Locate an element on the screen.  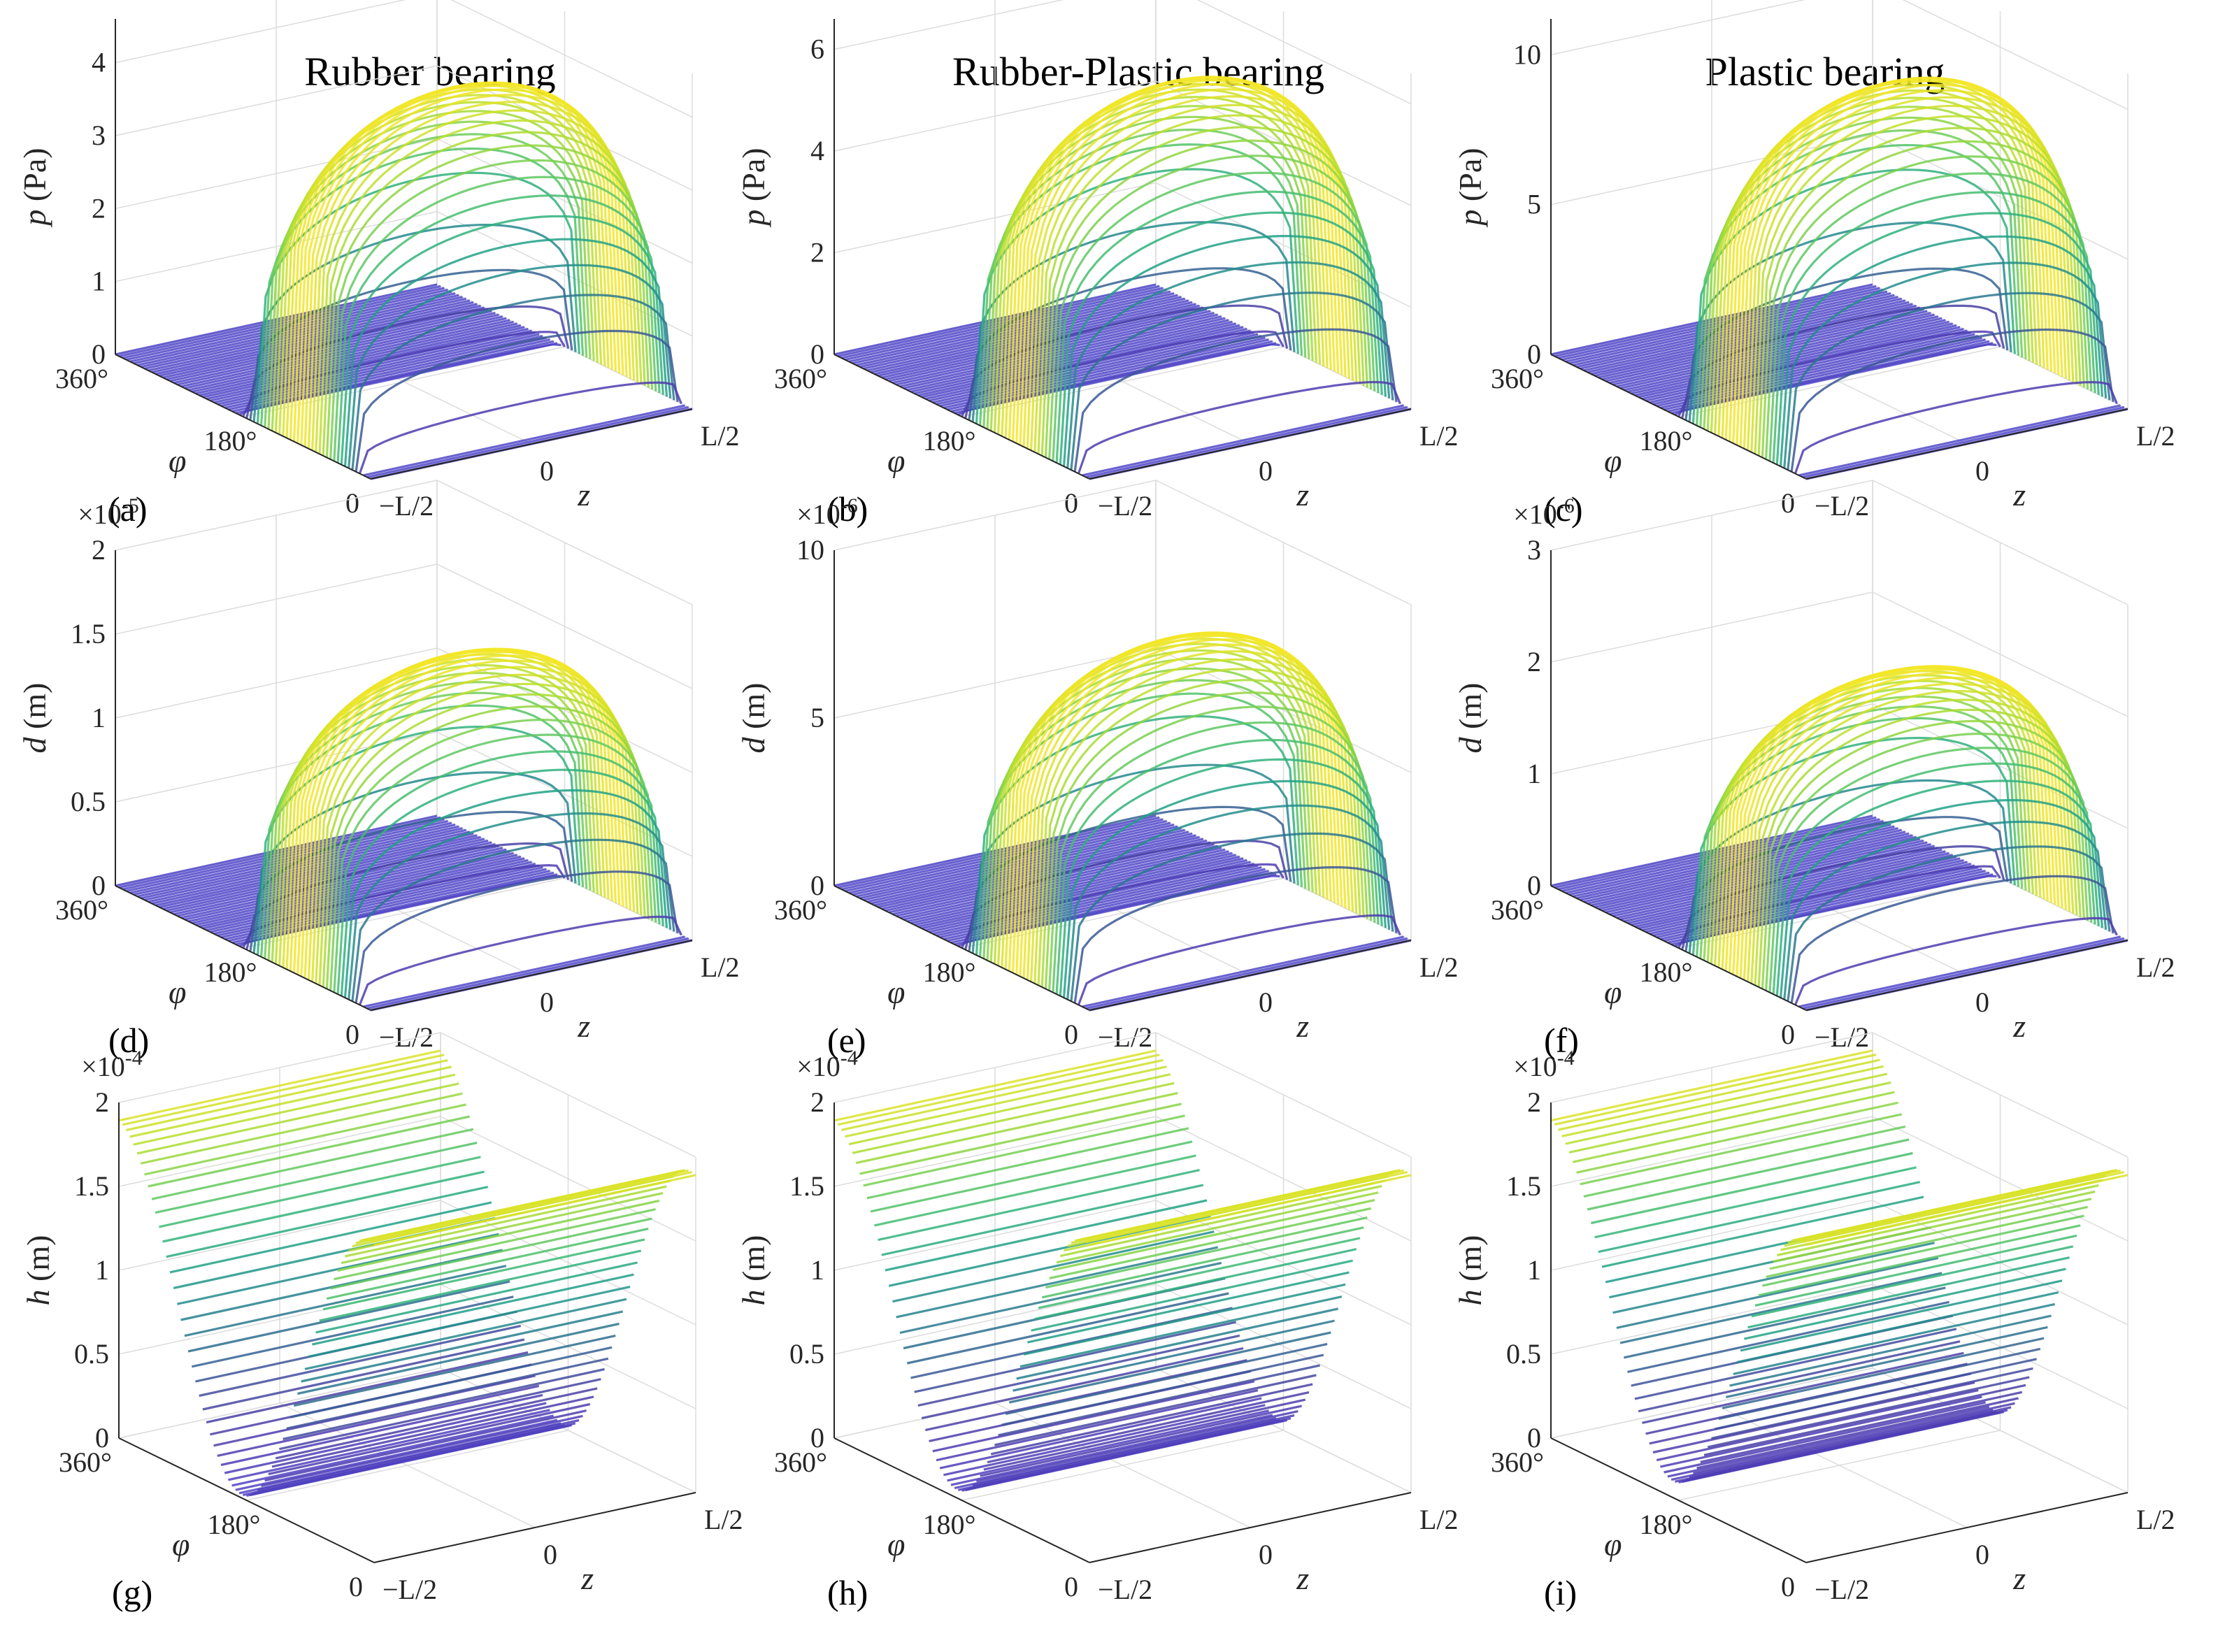
phi-tick-label-b-0: 0 is located at coordinates (1071, 503).